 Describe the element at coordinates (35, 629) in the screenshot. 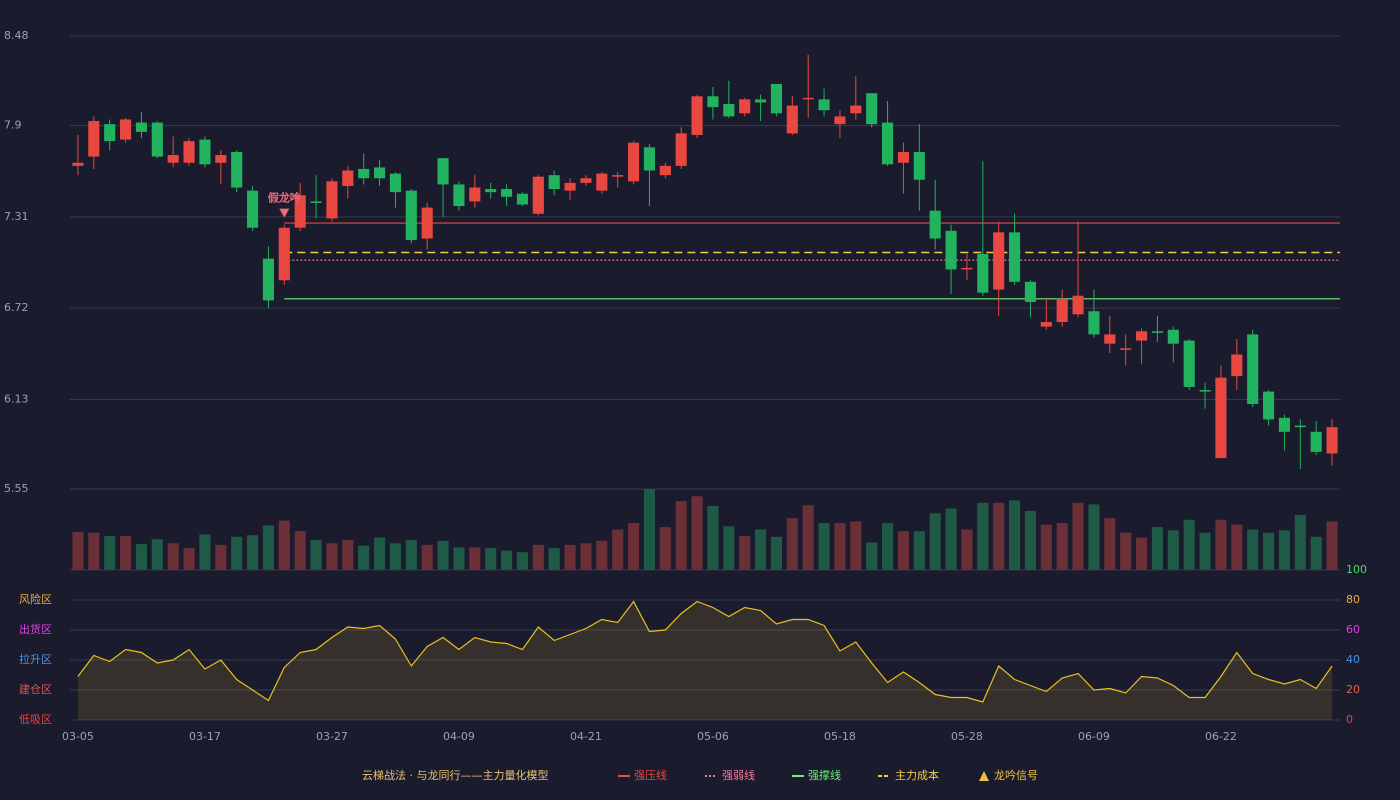

I see `zone-label: 出货区` at that location.